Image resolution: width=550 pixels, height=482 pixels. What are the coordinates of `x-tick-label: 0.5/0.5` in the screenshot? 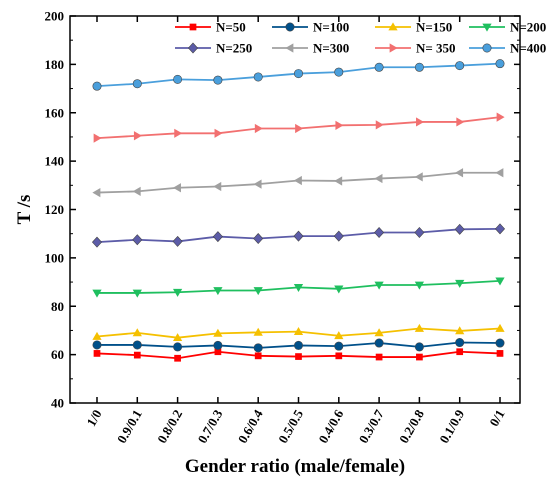 It's located at (290, 426).